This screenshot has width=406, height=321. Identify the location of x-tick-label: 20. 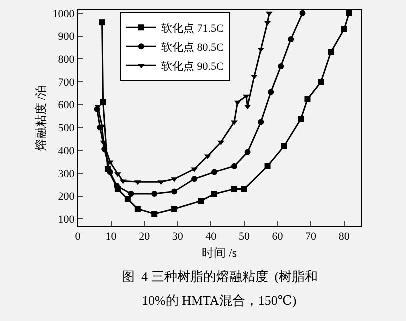
(145, 237).